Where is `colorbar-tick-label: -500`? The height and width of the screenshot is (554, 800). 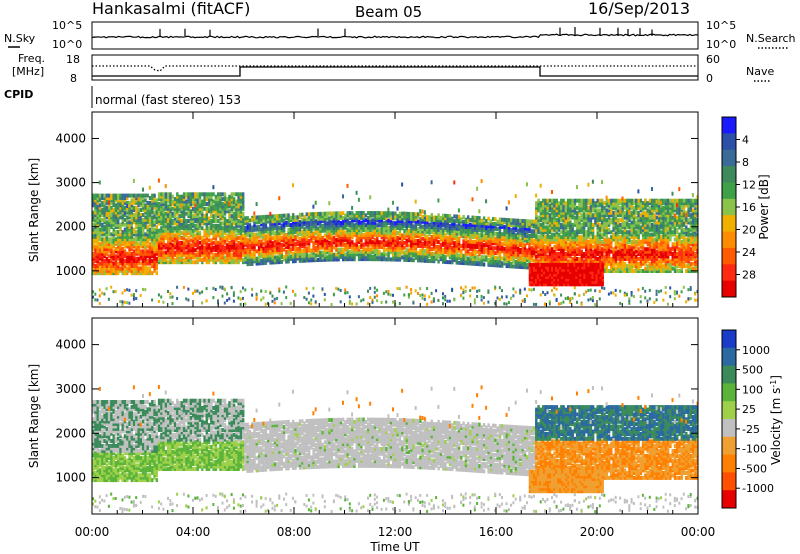 colorbar-tick-label: -500 is located at coordinates (754, 468).